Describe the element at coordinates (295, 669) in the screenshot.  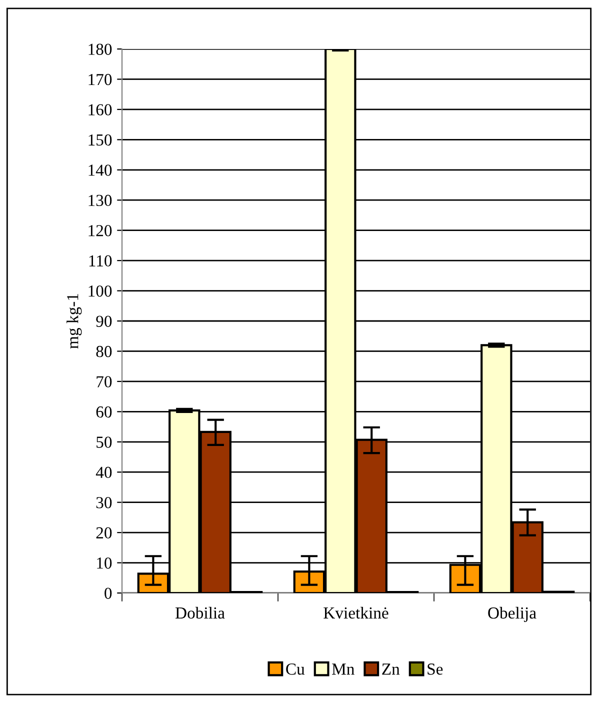
I see `legend-label: Cu` at that location.